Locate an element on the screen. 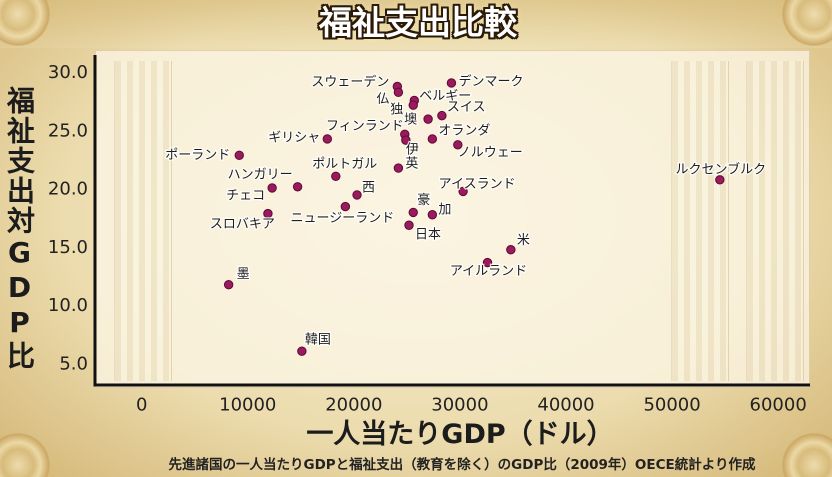 This screenshot has width=832, height=477. y-tick-labels: 5.0 10.0 15.0 20.0 25.0 30.0 is located at coordinates (68, 218).